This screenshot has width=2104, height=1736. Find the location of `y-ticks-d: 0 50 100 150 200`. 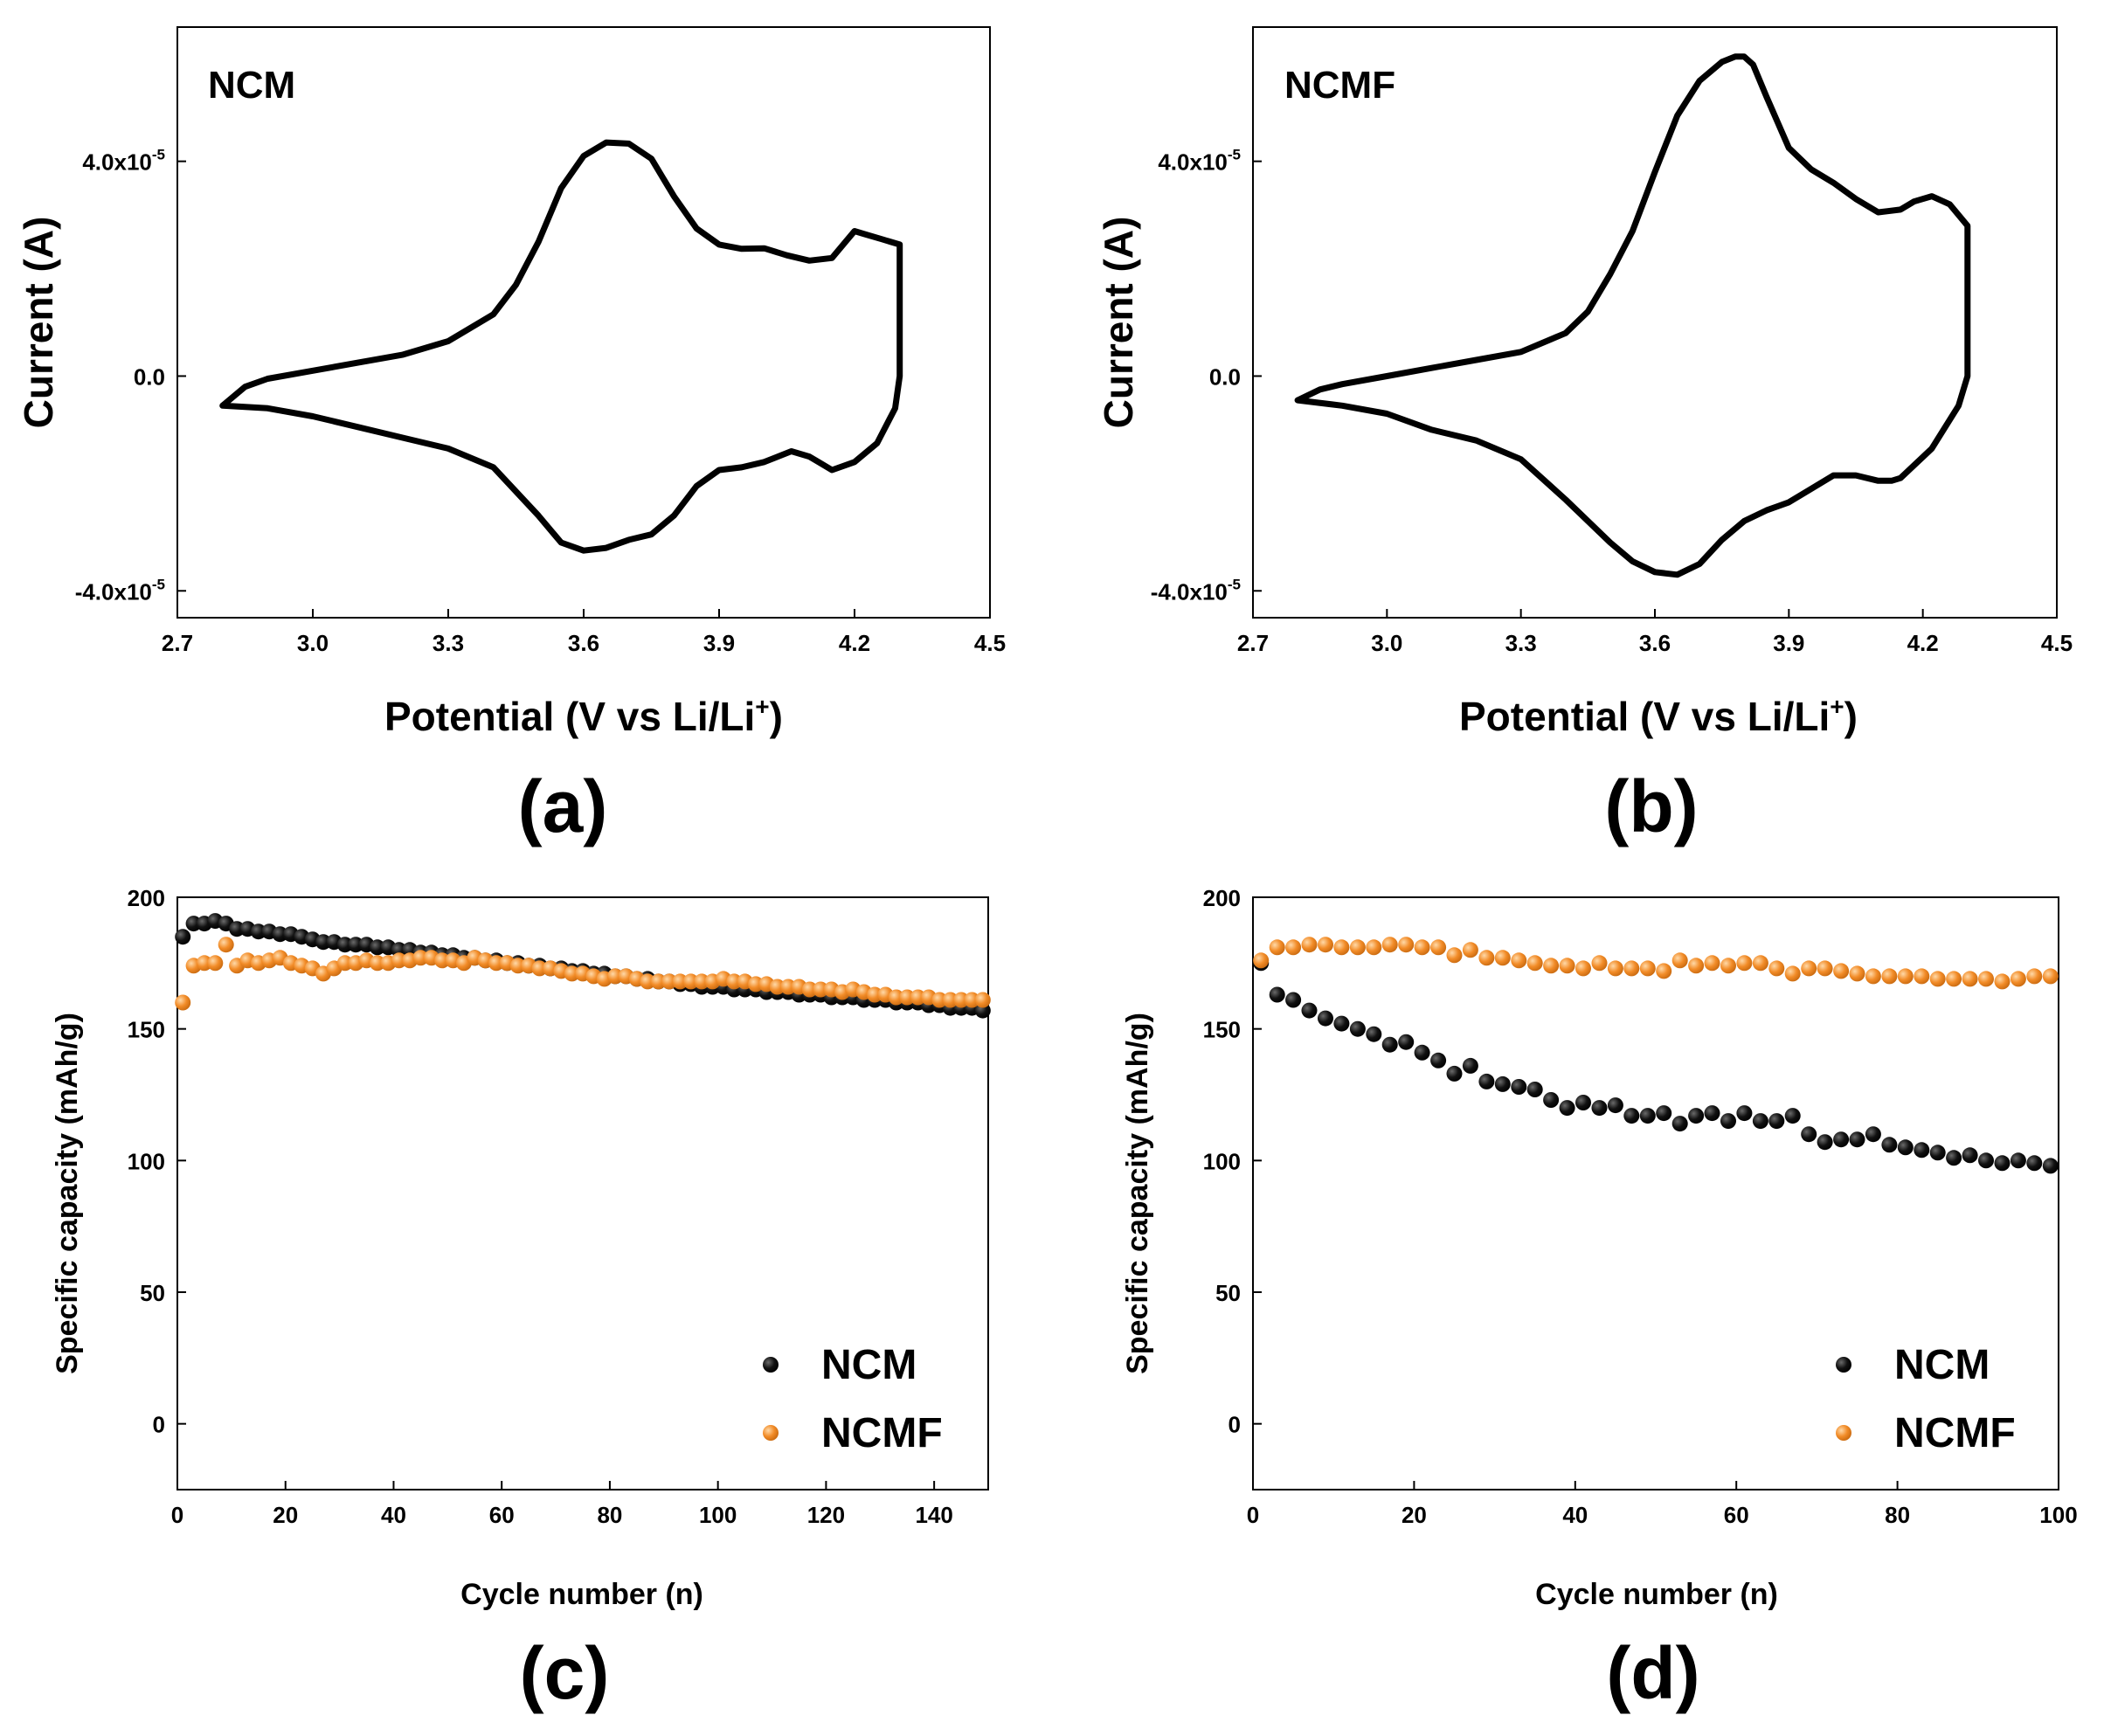

y-ticks-d: 0 50 100 150 200 is located at coordinates (1232, 1161).